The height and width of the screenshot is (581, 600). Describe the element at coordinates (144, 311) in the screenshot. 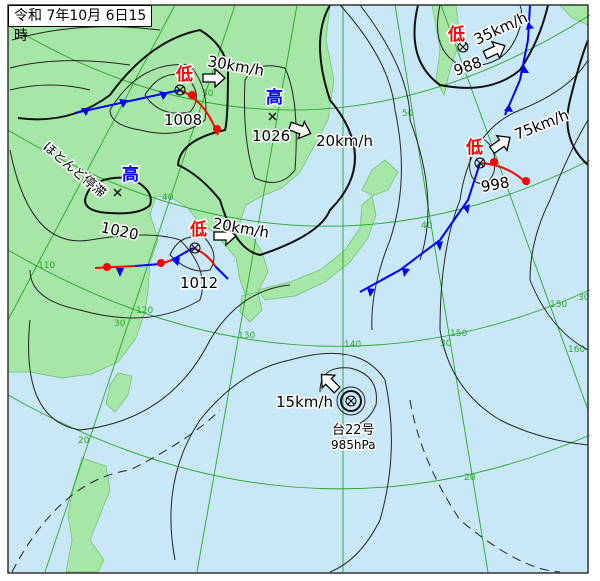

I see `grid-label: 120` at that location.